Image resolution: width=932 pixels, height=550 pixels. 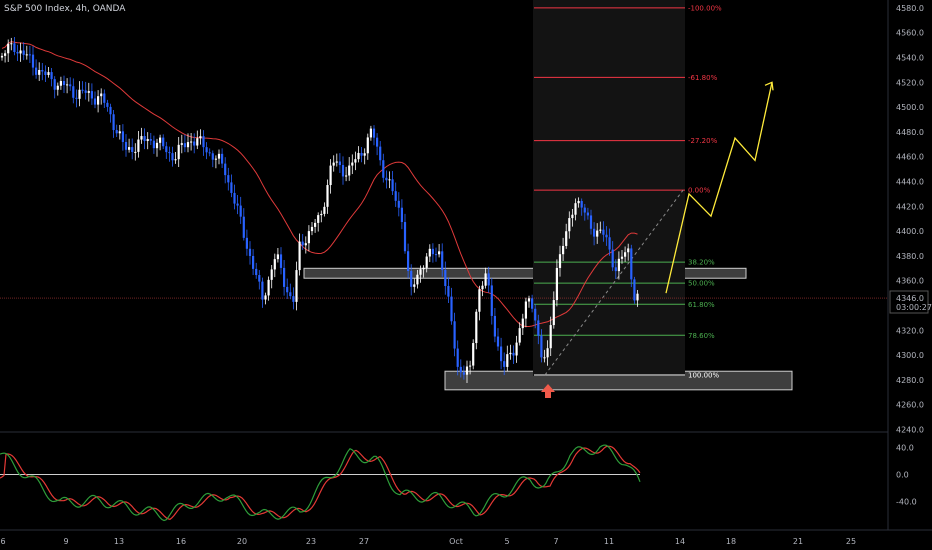 I want to click on price-tick-label: 4480.0, so click(x=910, y=132).